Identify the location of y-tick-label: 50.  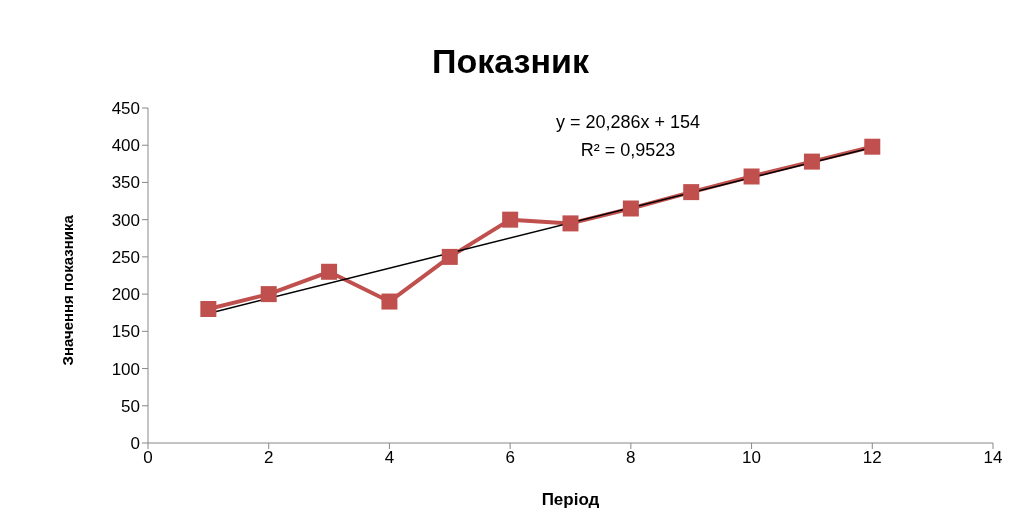
(130, 406).